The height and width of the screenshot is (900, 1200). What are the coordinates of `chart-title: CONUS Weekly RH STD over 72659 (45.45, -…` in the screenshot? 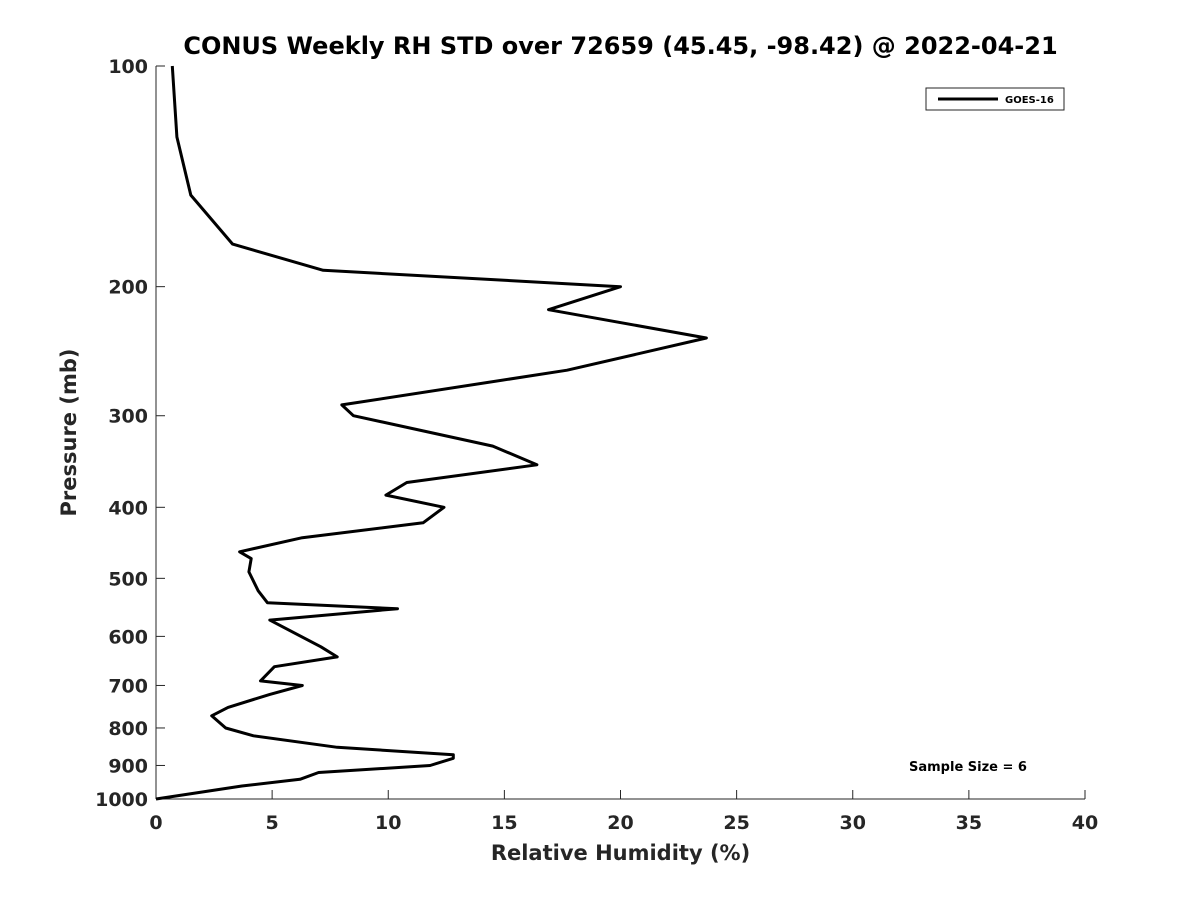 It's located at (620, 46).